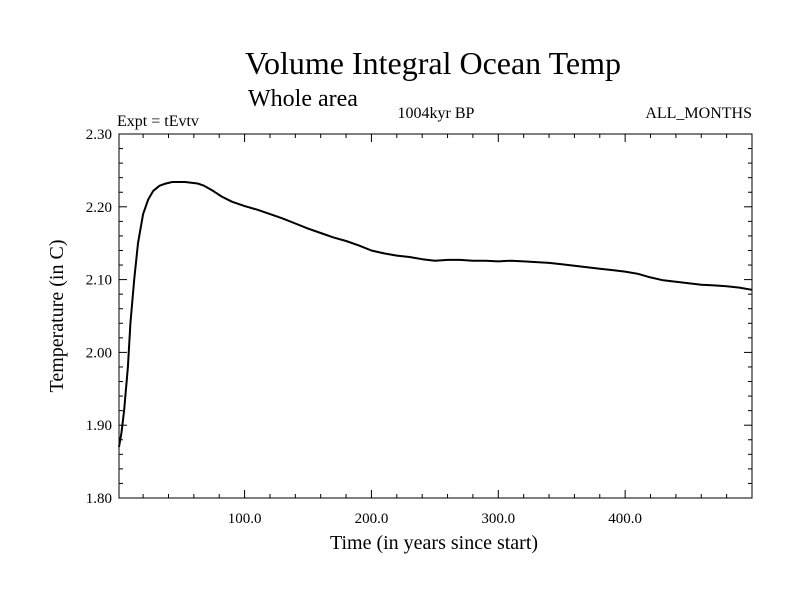 This screenshot has width=800, height=600. What do you see at coordinates (99, 426) in the screenshot?
I see `y-tick-label: 1.90` at bounding box center [99, 426].